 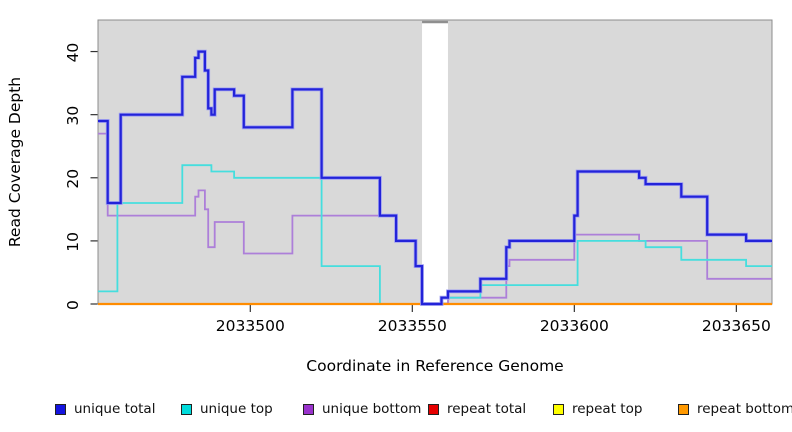 I want to click on x-tick-label: 2033550, so click(x=412, y=326).